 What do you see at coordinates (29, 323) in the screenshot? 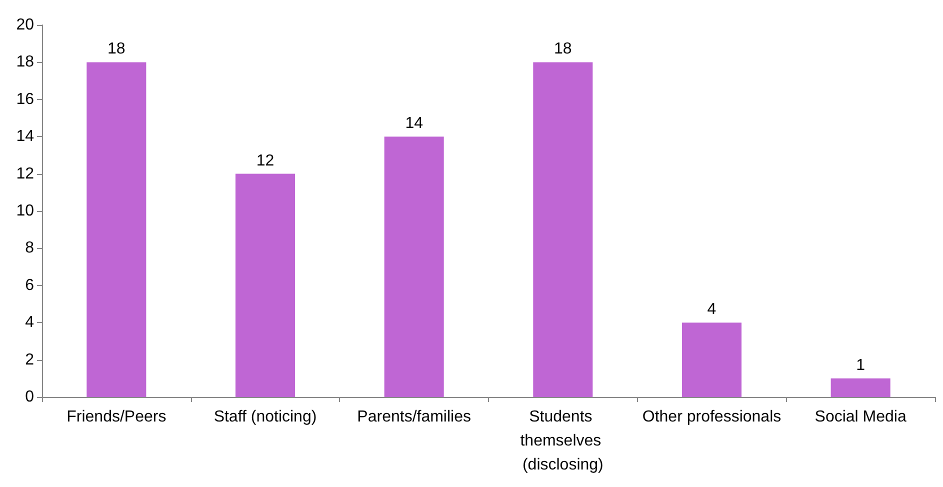
I see `y-tick-label: 4` at bounding box center [29, 323].